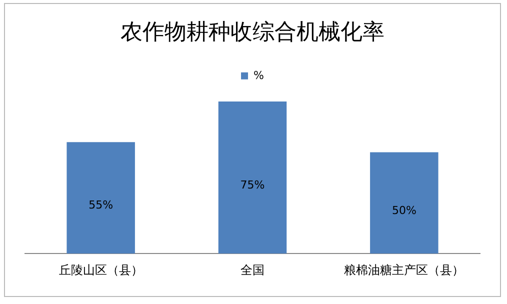  What do you see at coordinates (100, 269) in the screenshot?
I see `x-tick-label: 丘陵山区（县）` at bounding box center [100, 269].